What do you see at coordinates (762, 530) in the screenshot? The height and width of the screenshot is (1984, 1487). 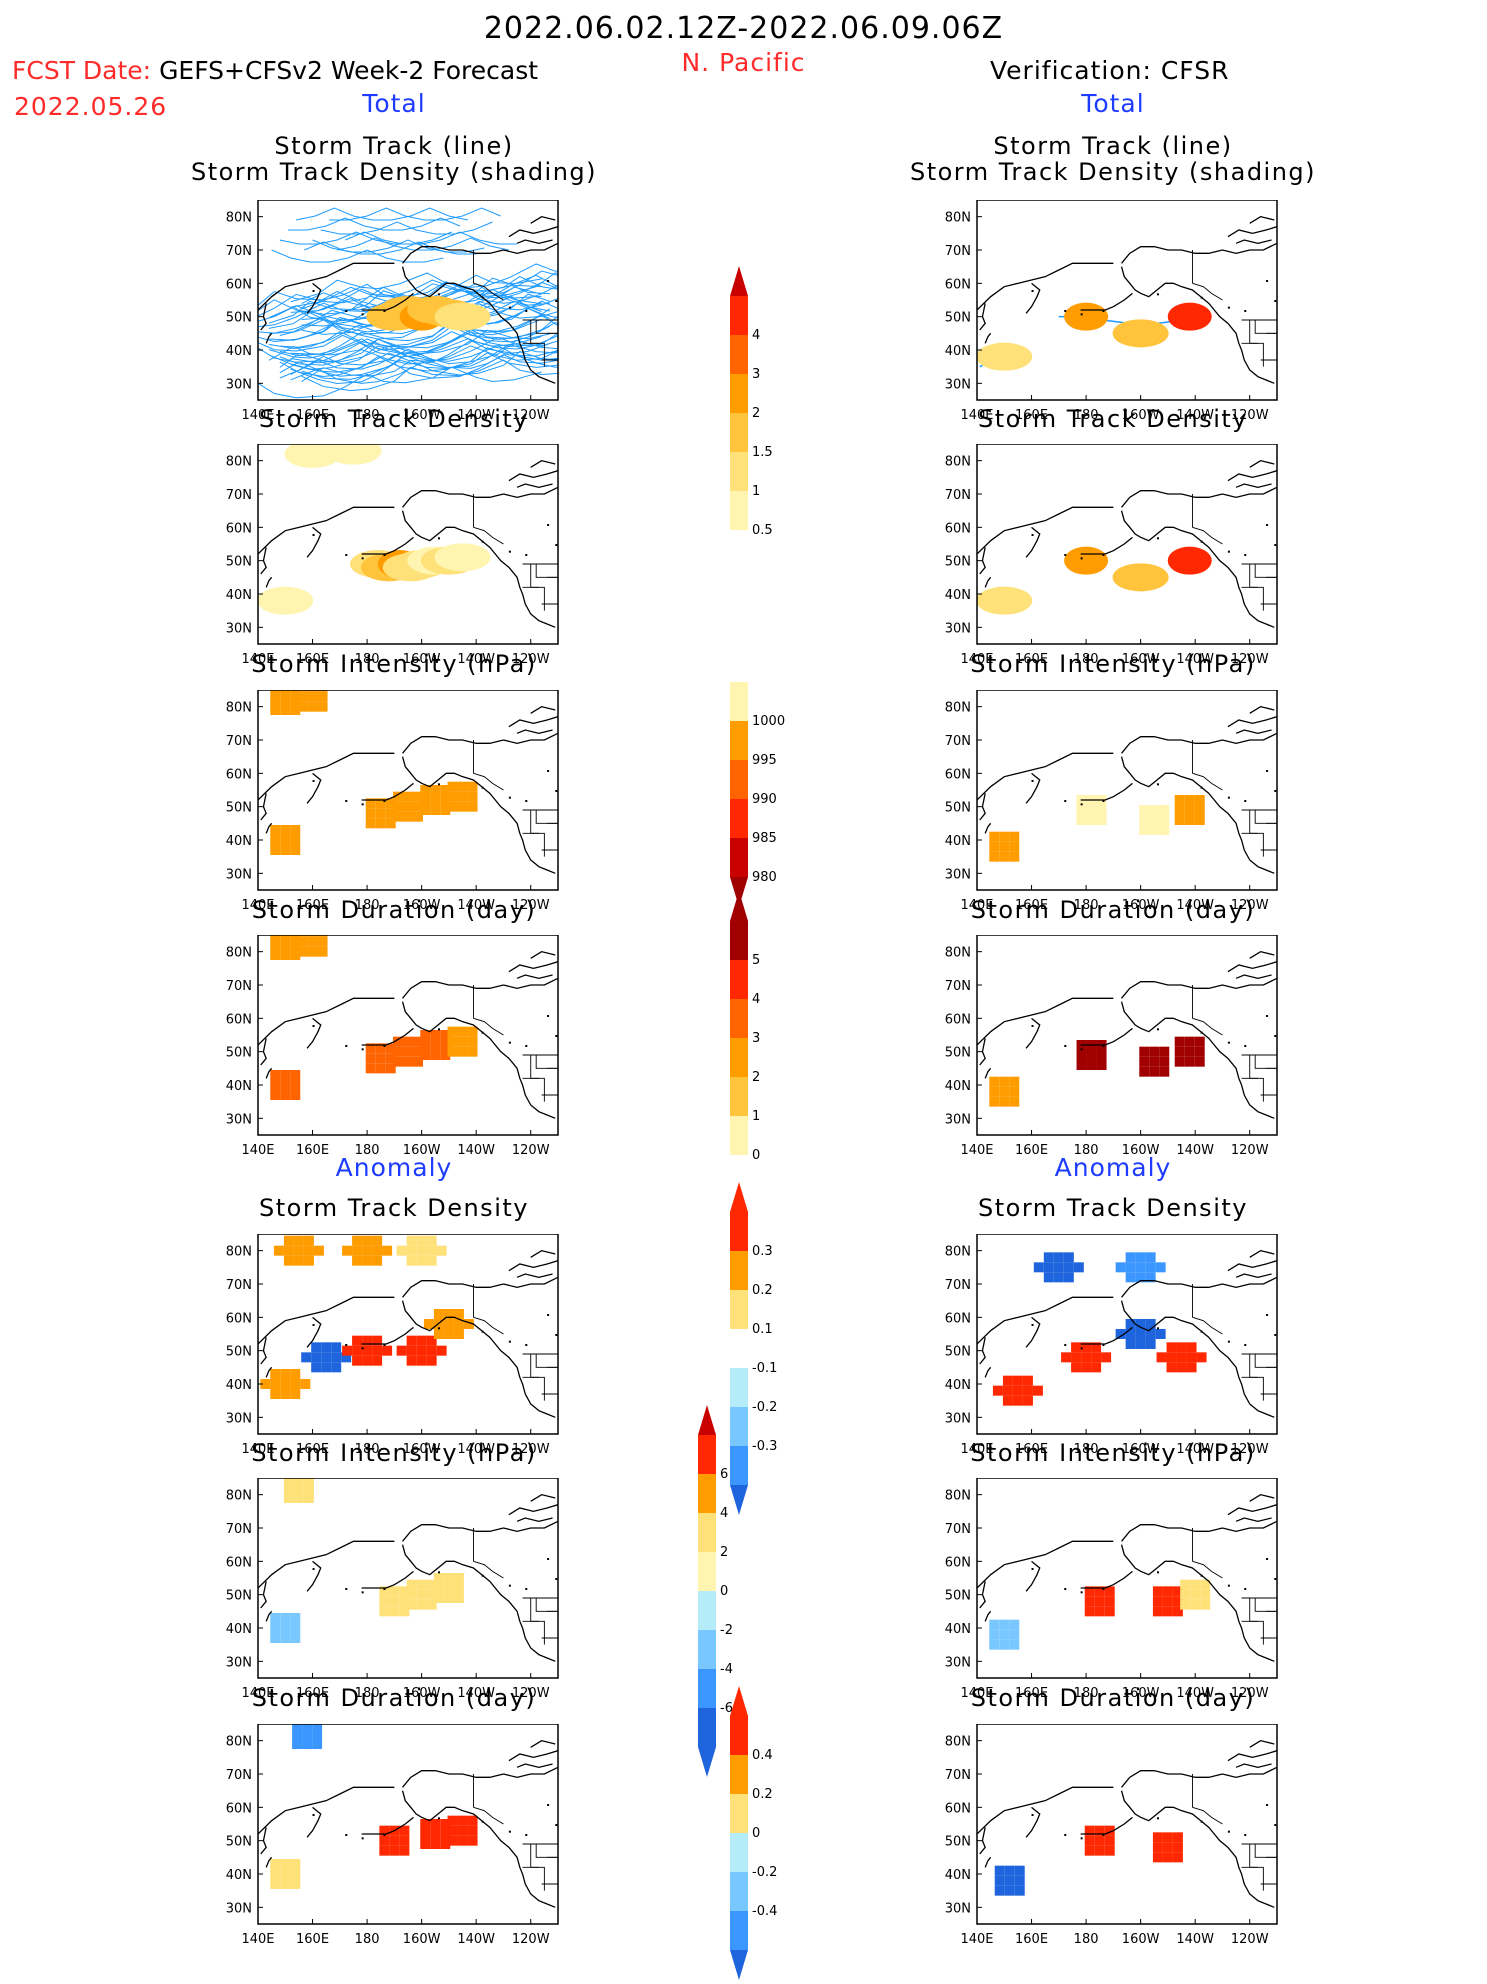 I see `colorbar-label: 0.5` at bounding box center [762, 530].